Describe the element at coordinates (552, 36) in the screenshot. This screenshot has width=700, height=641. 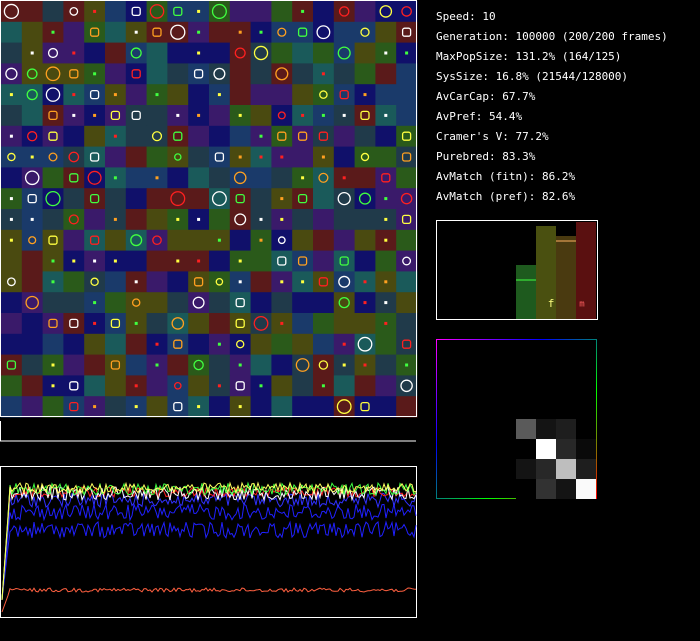
I see `stat-line: Generation: 100000 (200/200 frames)` at that location.